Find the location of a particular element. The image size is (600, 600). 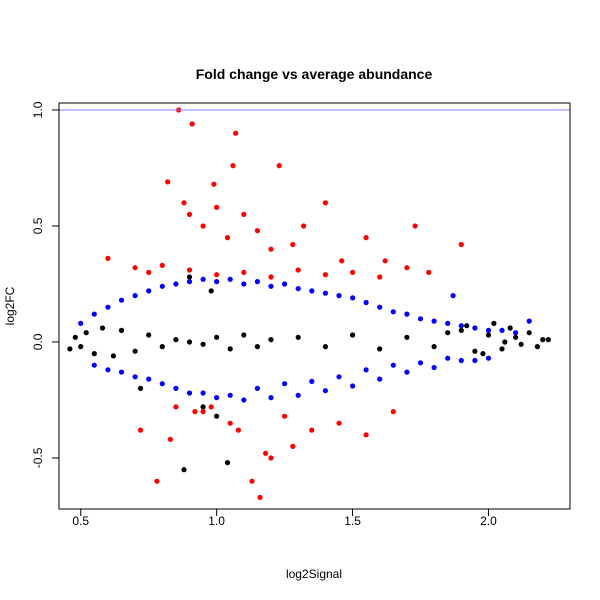

x-axis-label: log2Signal is located at coordinates (314, 574).